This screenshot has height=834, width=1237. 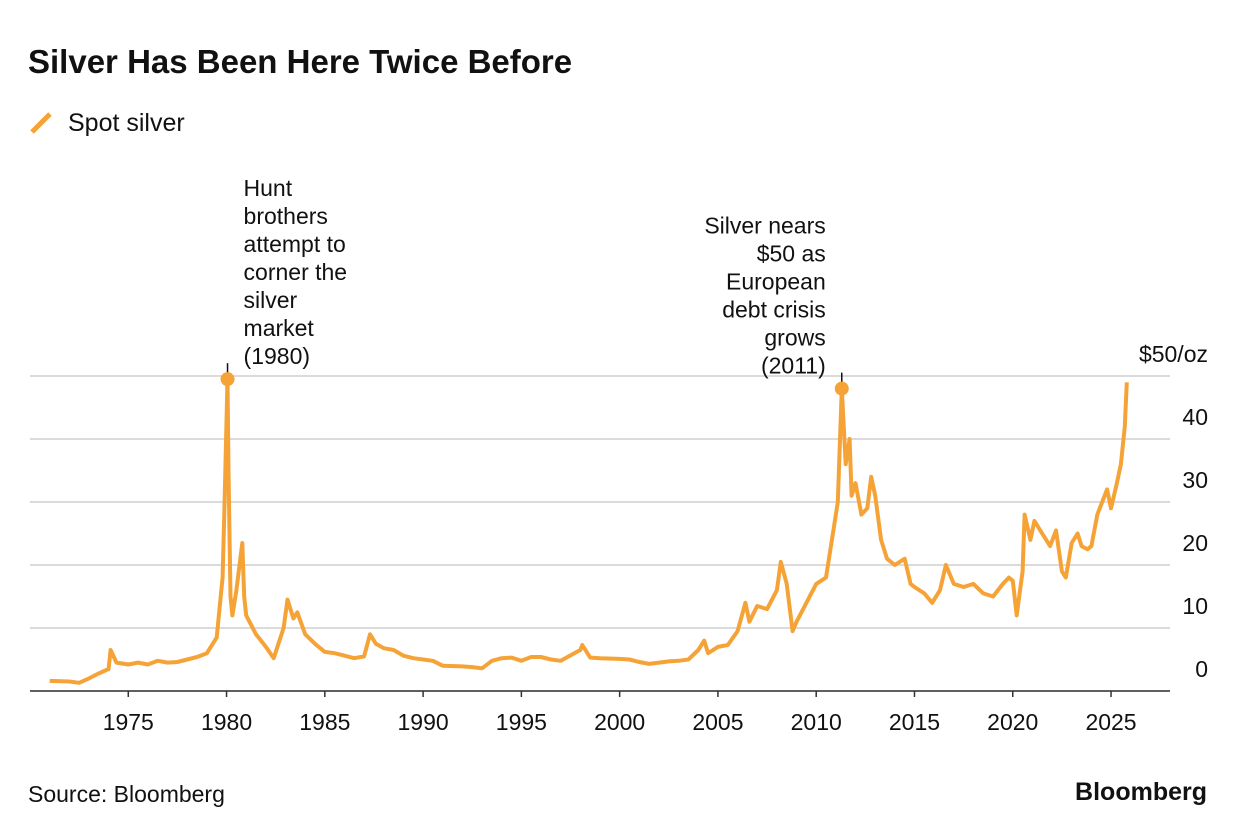 I want to click on x-tick-label: 1980, so click(x=226, y=722).